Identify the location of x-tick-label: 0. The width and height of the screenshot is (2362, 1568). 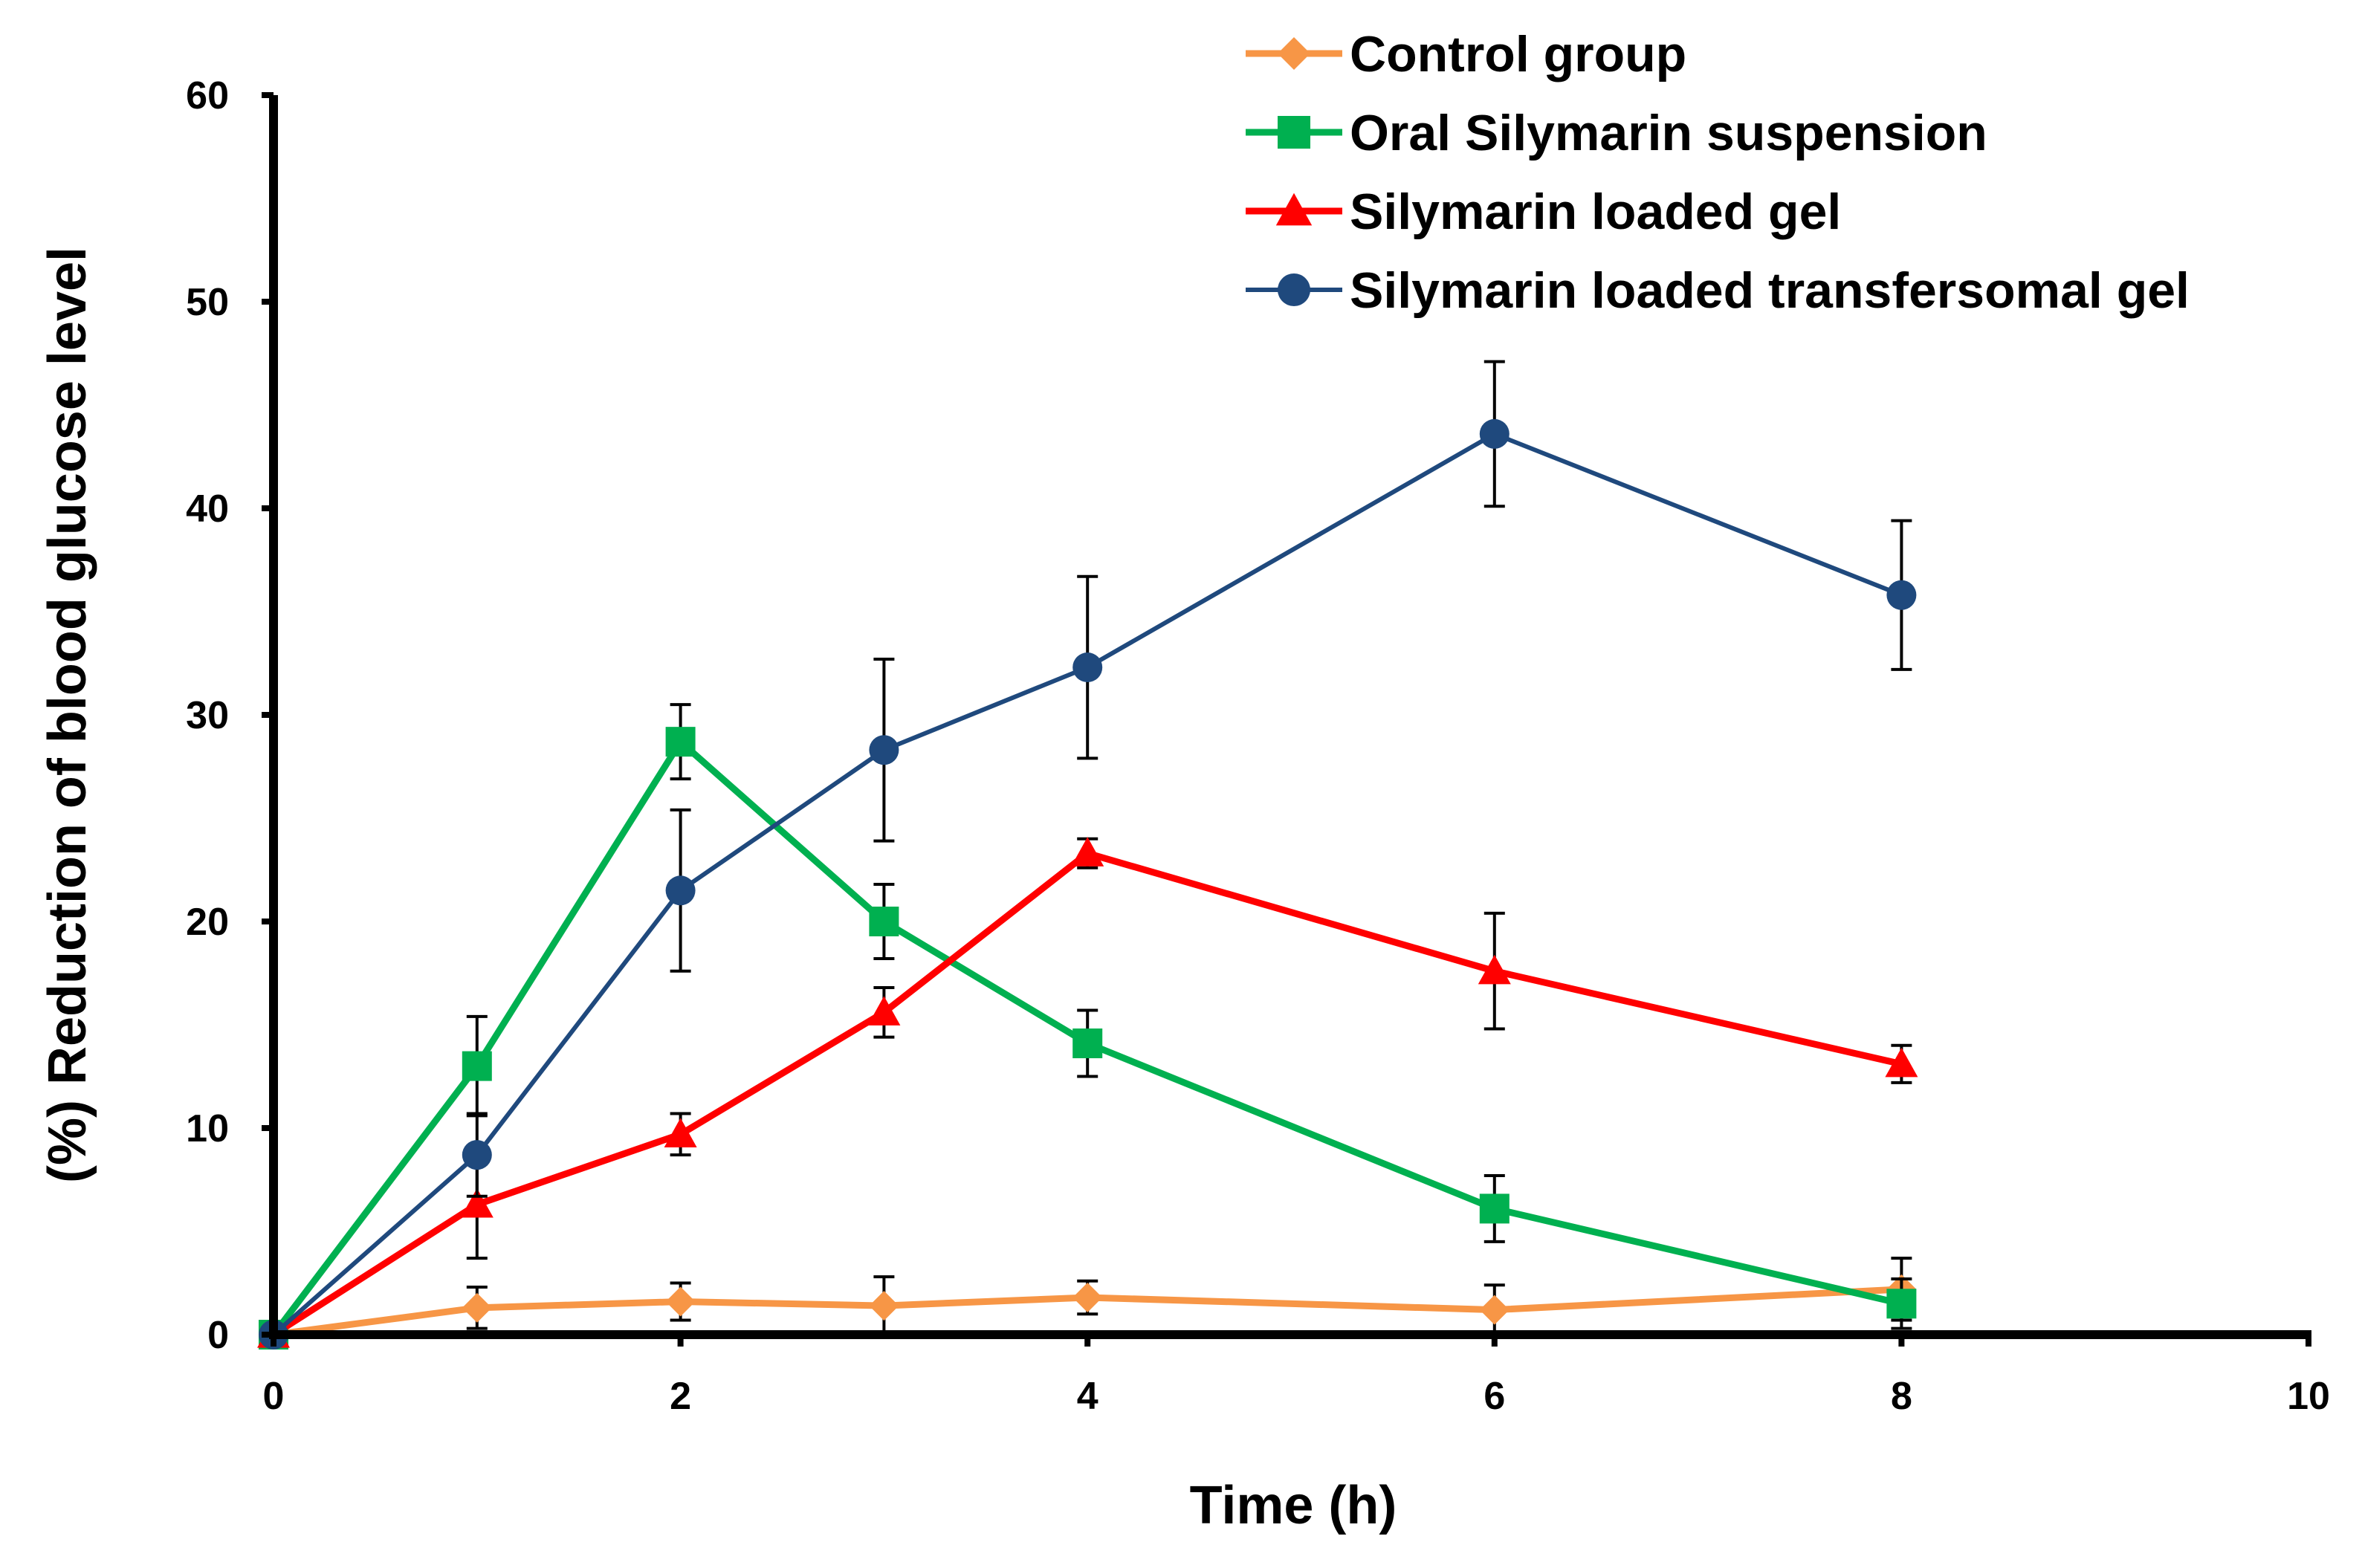
(274, 1396).